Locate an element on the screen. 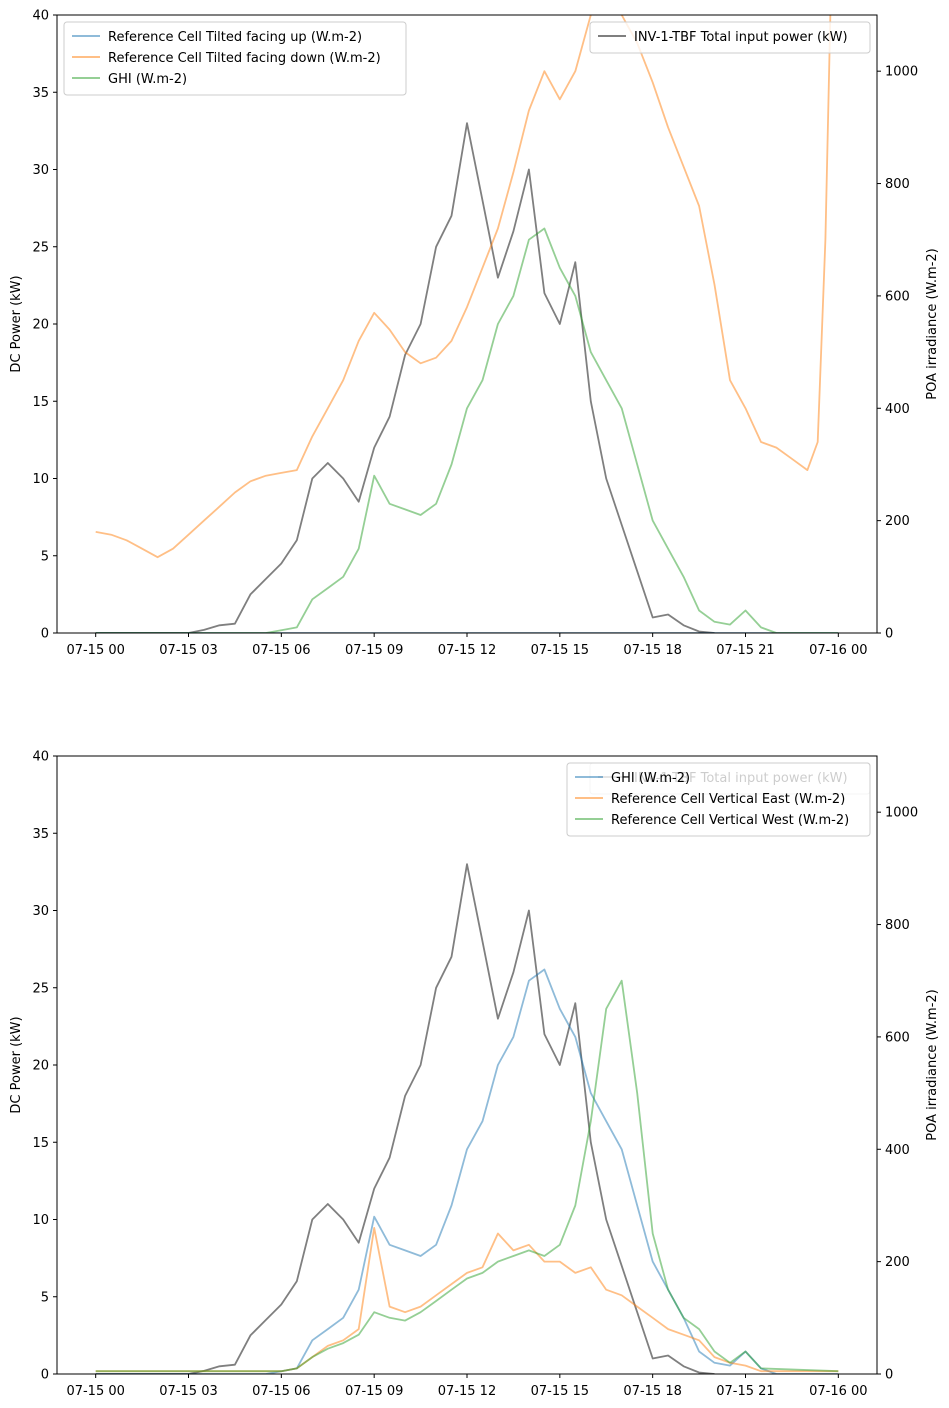 This screenshot has height=1408, width=949. legend-label: Reference Cell Vertical West (W.m-2) is located at coordinates (730, 820).